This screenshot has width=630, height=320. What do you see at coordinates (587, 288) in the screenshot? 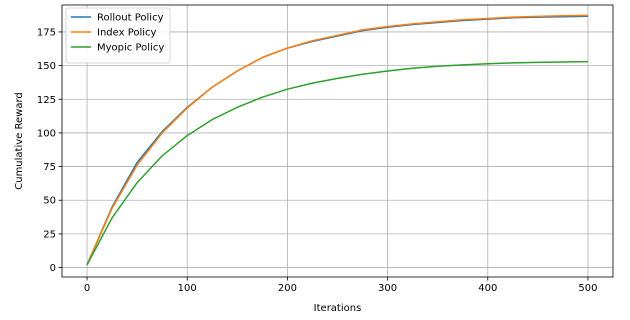
I see `x-tick-label: 500` at bounding box center [587, 288].